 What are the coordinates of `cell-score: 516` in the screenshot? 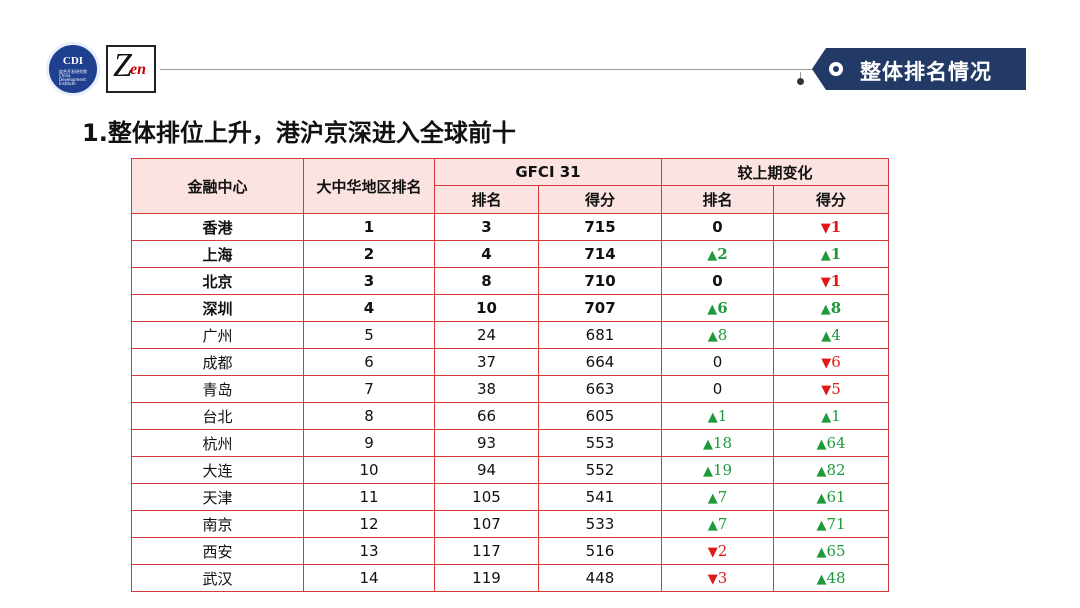 It's located at (600, 551).